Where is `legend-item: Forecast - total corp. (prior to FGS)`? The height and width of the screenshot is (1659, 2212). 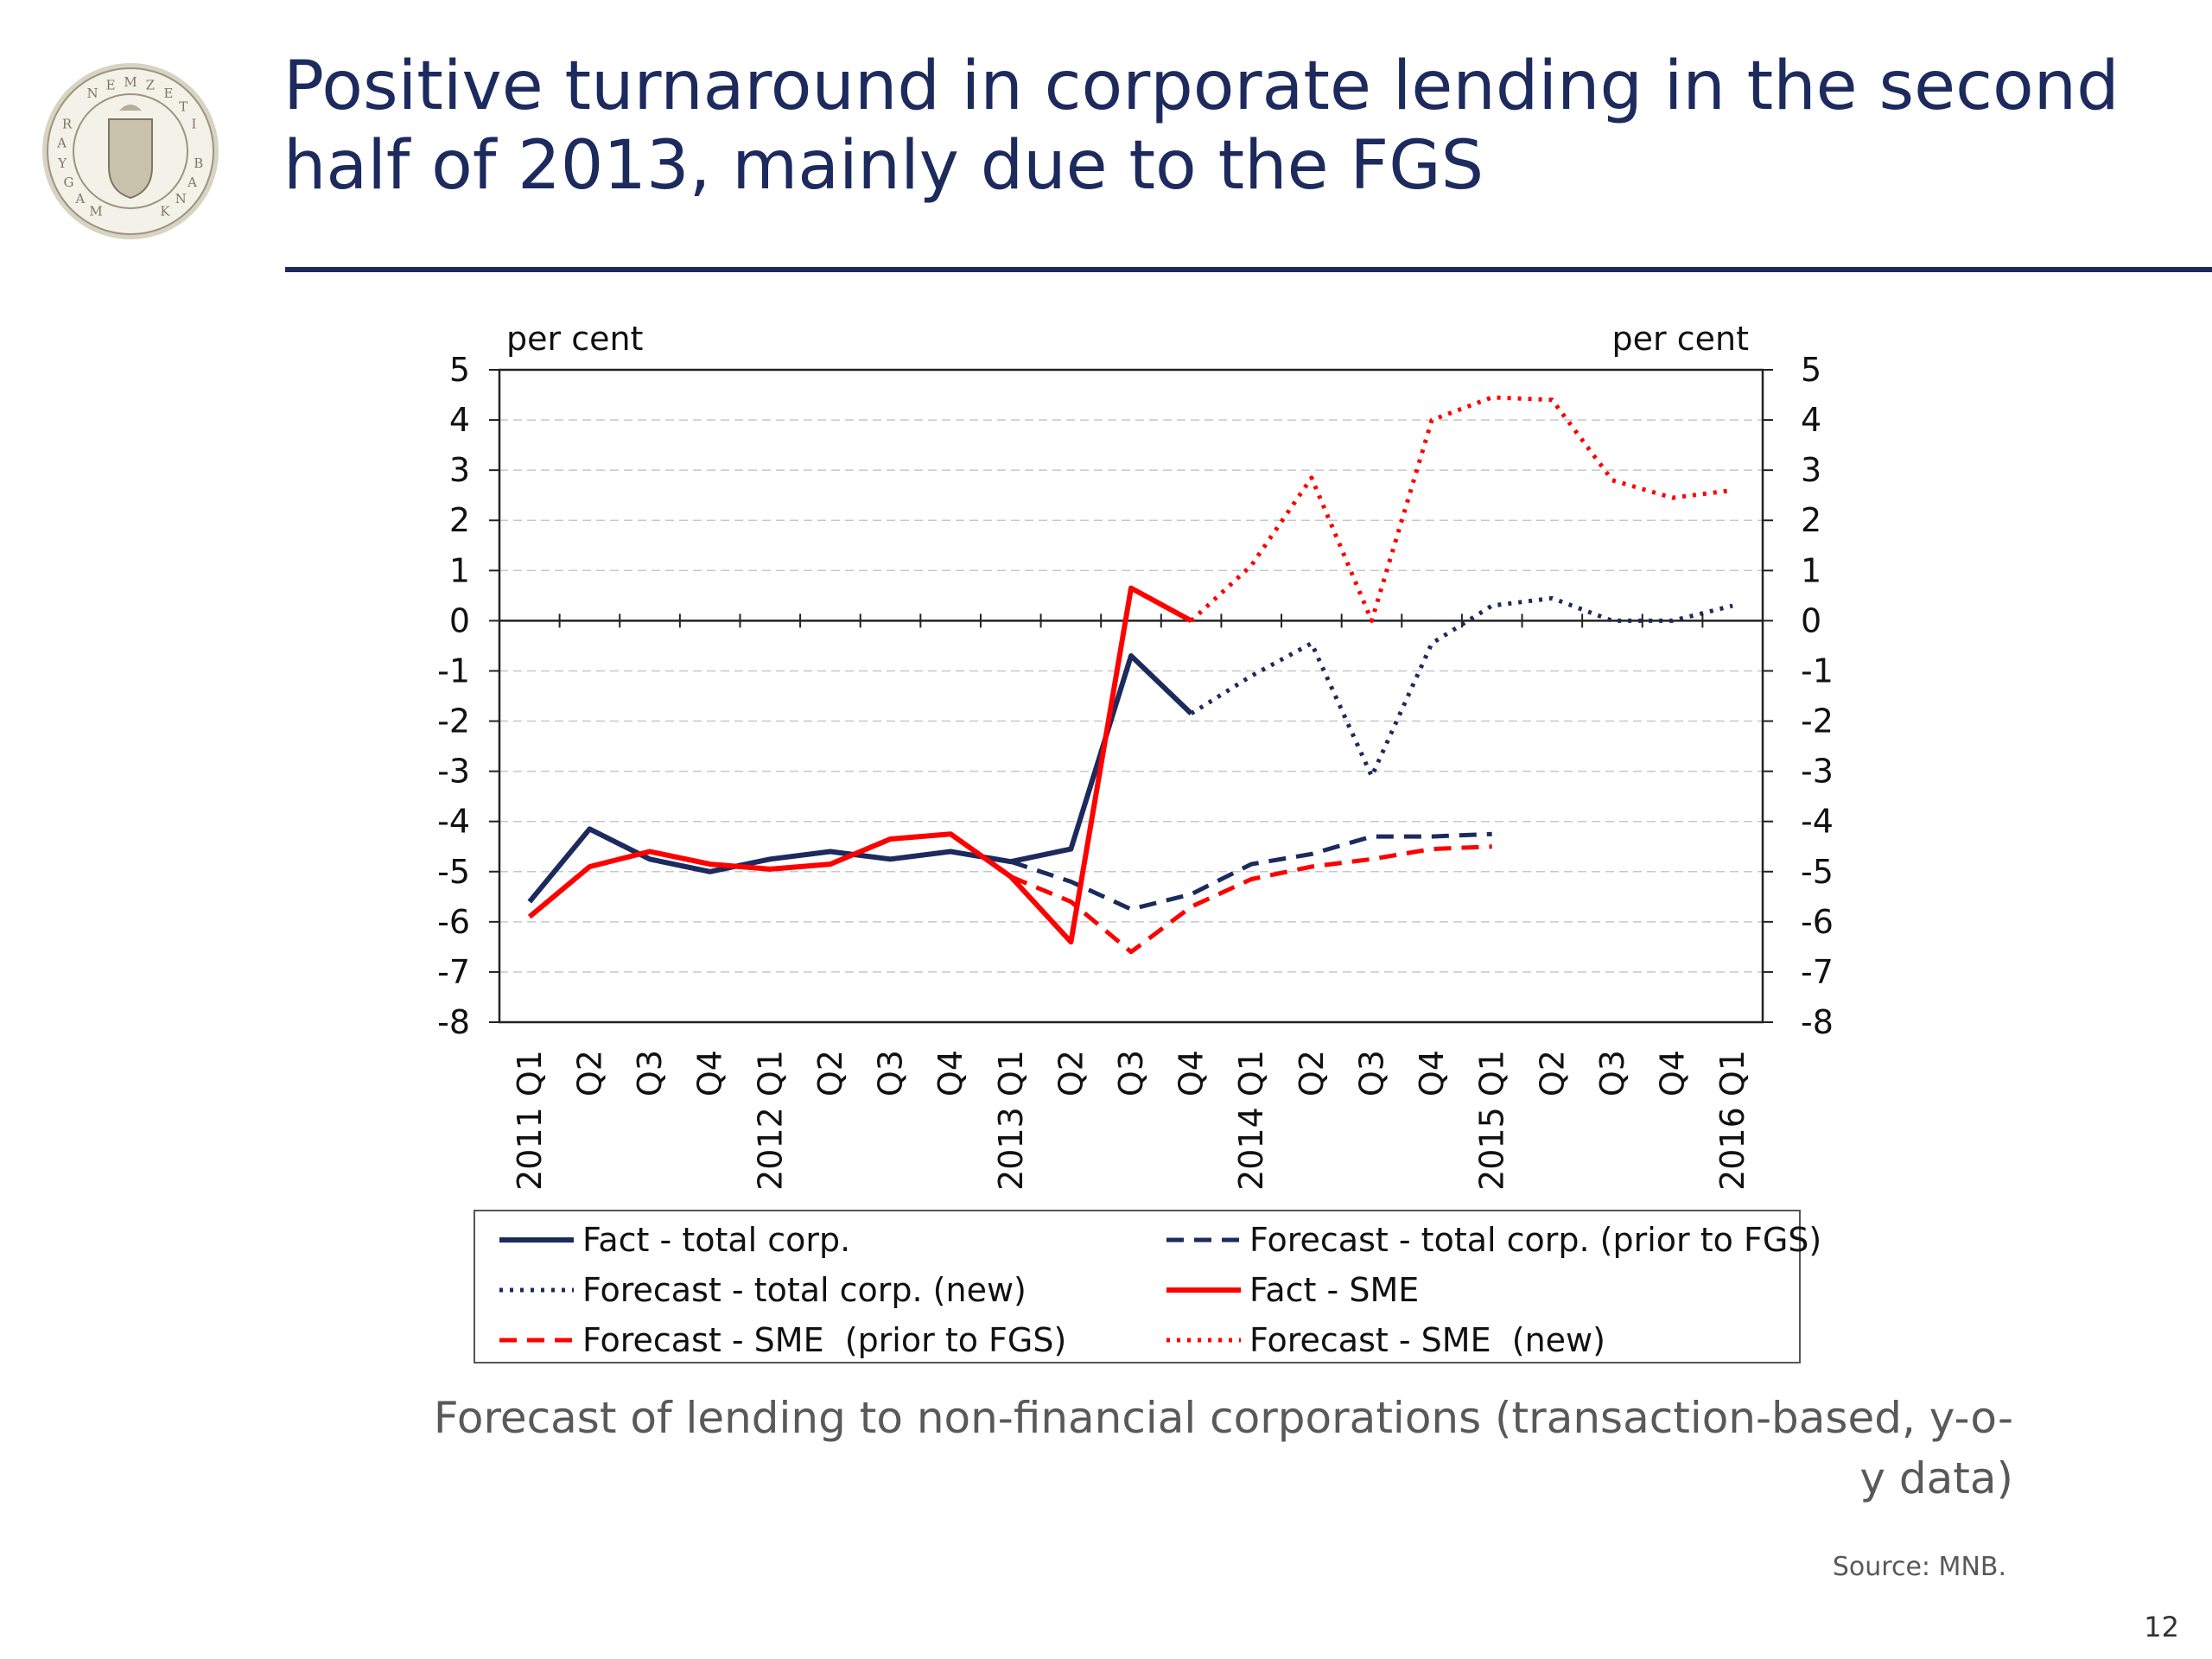
legend-item: Forecast - total corp. (prior to FGS) is located at coordinates (1493, 1240).